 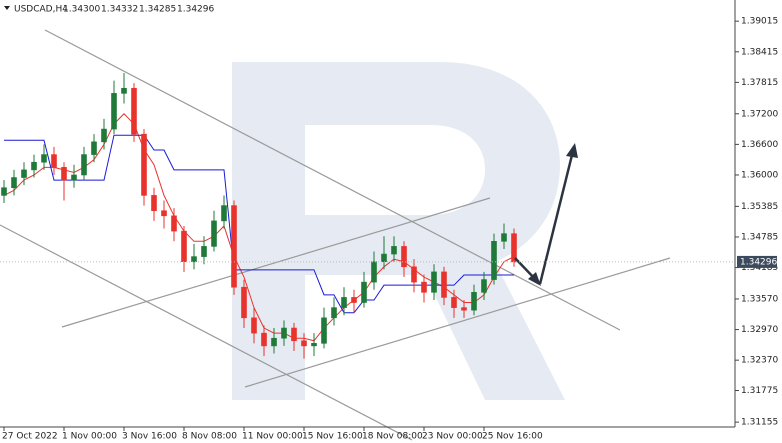 What do you see at coordinates (759, 175) in the screenshot?
I see `y-tick-label: 1.36000` at bounding box center [759, 175].